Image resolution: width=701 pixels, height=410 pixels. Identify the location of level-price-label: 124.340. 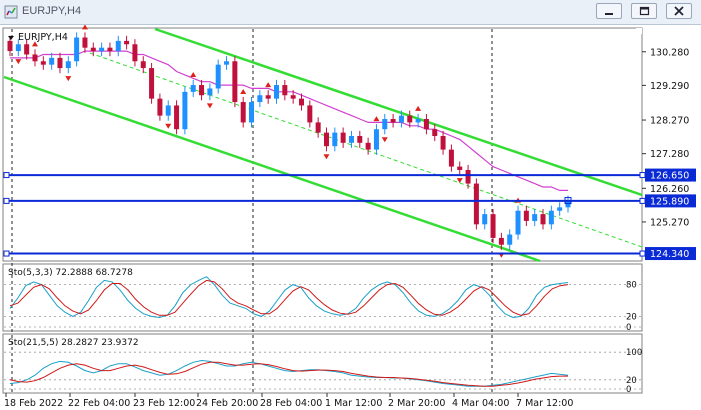
(669, 254).